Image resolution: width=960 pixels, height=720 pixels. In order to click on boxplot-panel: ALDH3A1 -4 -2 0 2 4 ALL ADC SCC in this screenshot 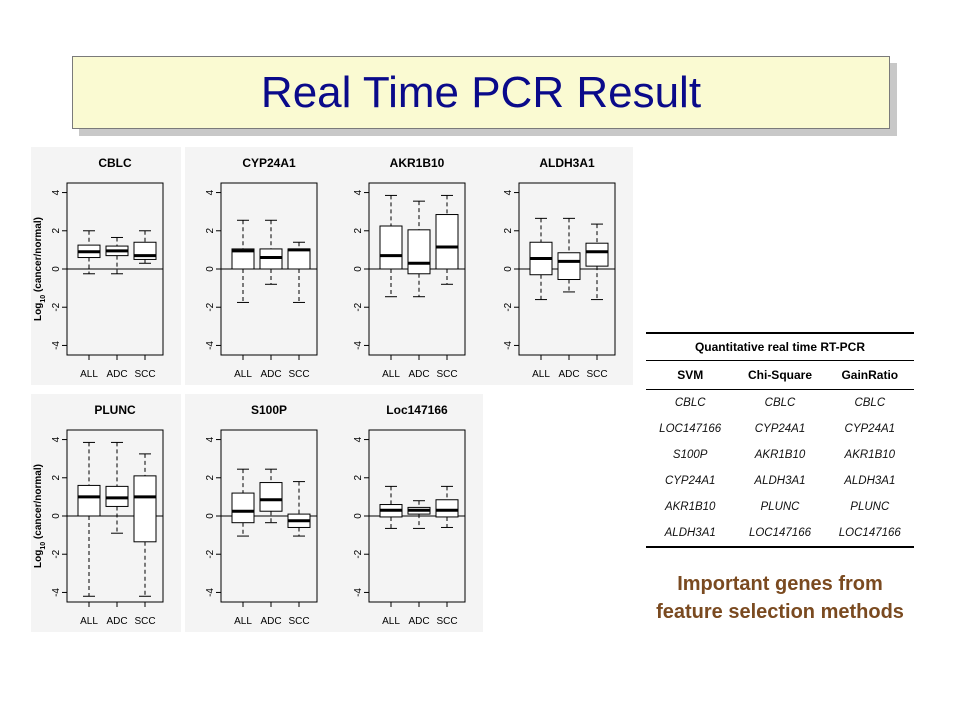, I will do `click(558, 266)`.